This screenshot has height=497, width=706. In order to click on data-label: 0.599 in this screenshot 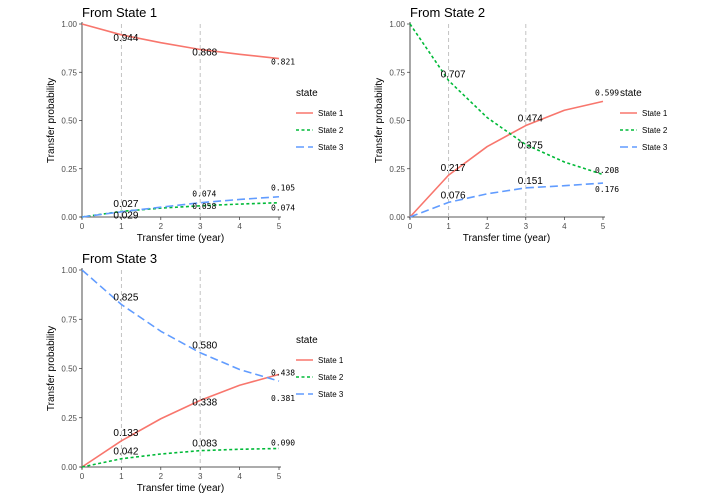, I will do `click(607, 92)`.